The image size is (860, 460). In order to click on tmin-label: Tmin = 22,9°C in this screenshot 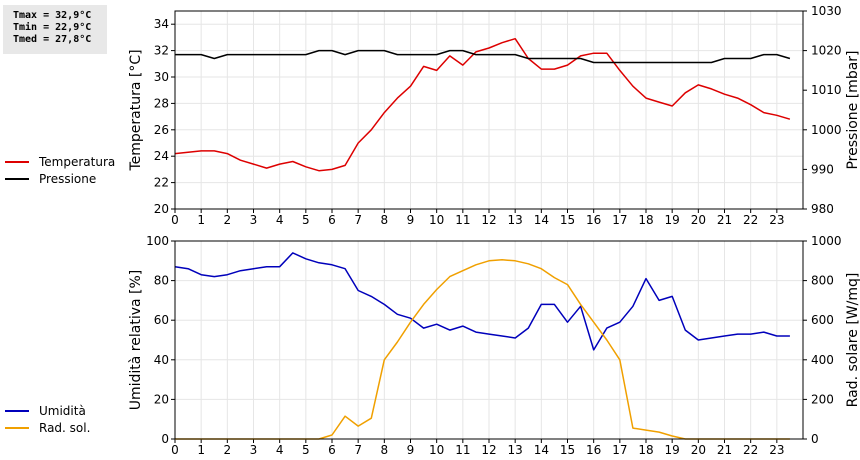, I will do `click(52, 27)`.